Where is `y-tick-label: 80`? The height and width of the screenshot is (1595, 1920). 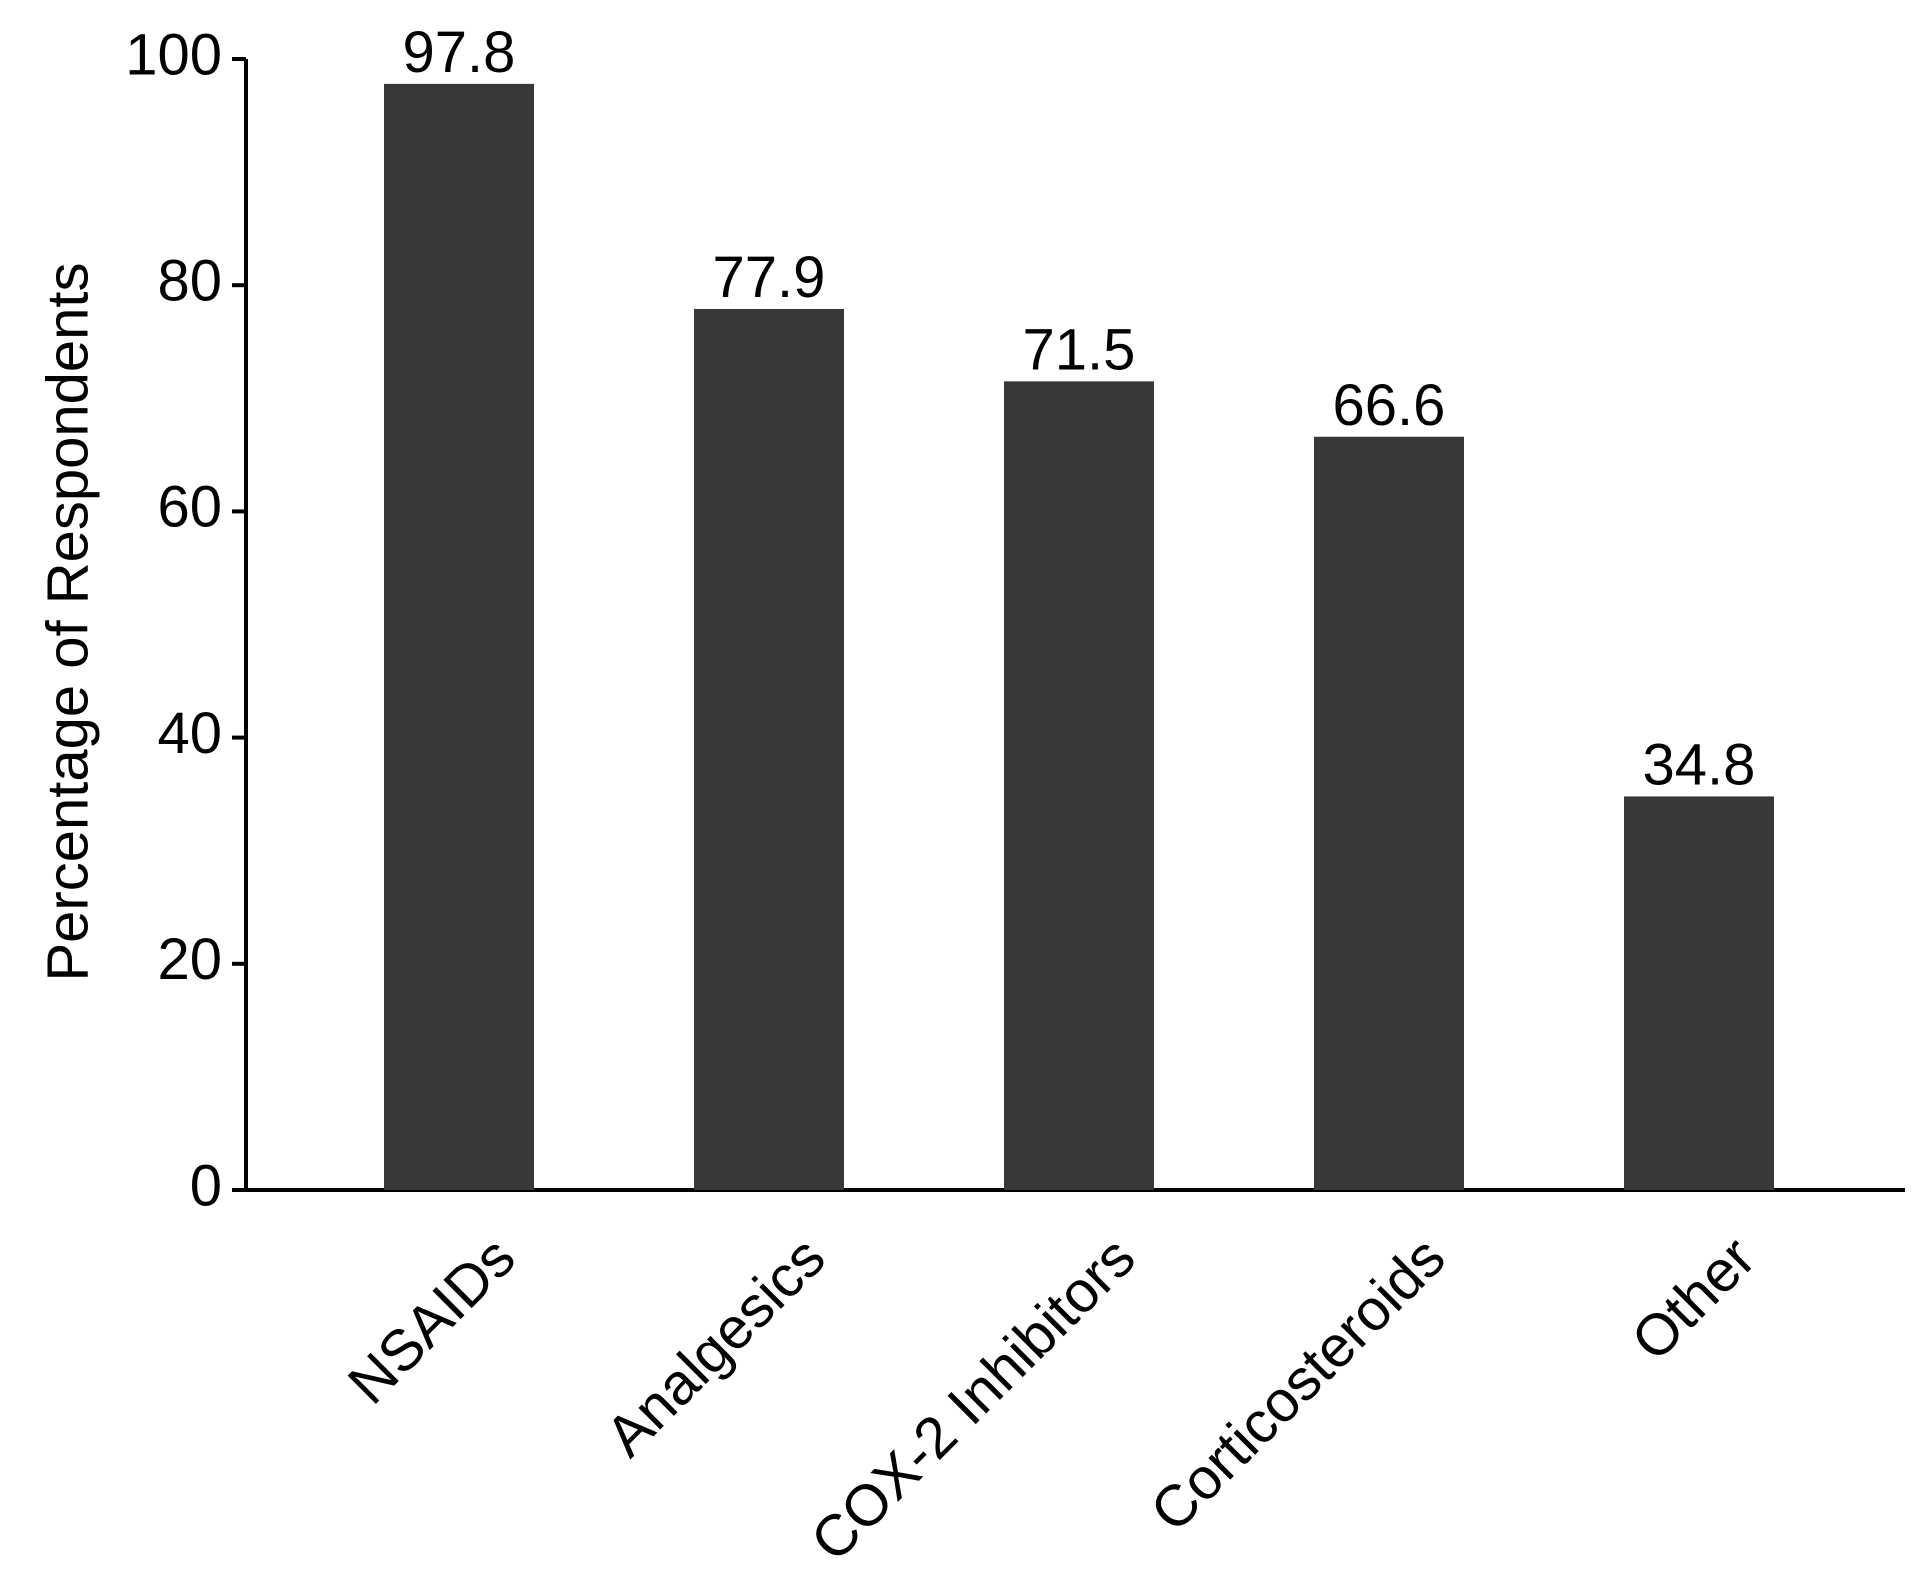
y-tick-label: 80 is located at coordinates (189, 281).